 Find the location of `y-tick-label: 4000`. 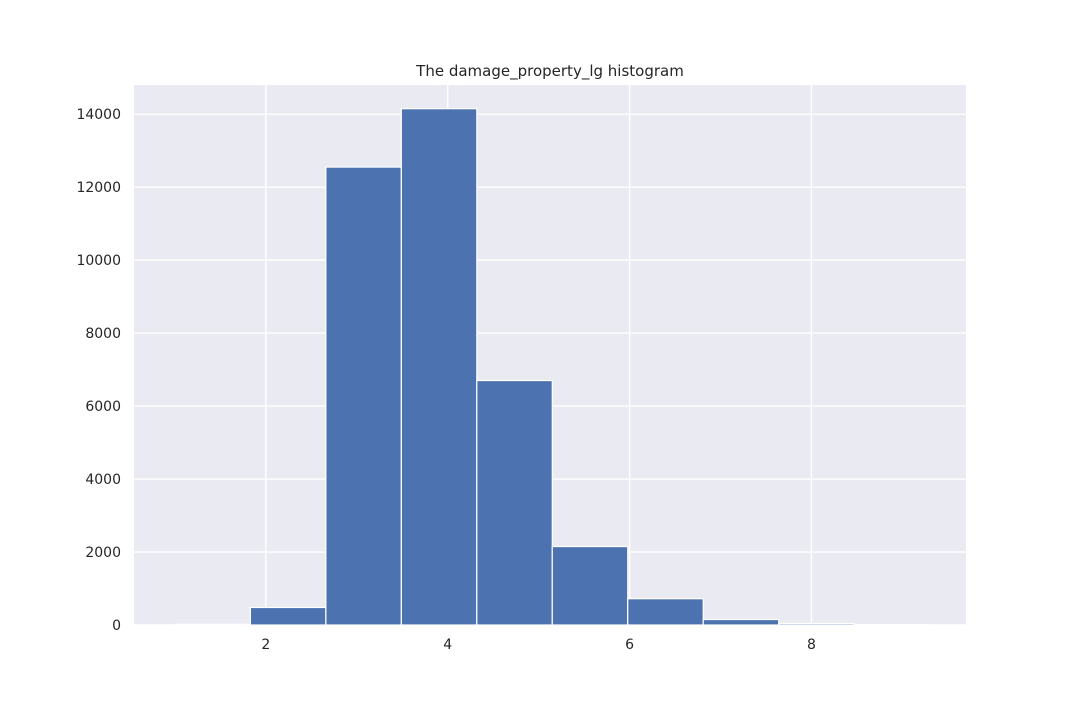

y-tick-label: 4000 is located at coordinates (103, 480).